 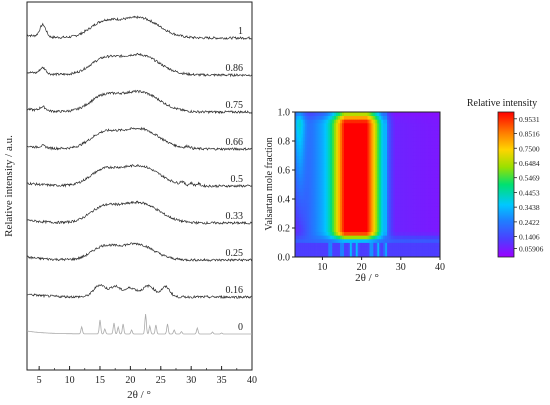 What do you see at coordinates (235, 68) in the screenshot?
I see `series-label: 0.86` at bounding box center [235, 68].